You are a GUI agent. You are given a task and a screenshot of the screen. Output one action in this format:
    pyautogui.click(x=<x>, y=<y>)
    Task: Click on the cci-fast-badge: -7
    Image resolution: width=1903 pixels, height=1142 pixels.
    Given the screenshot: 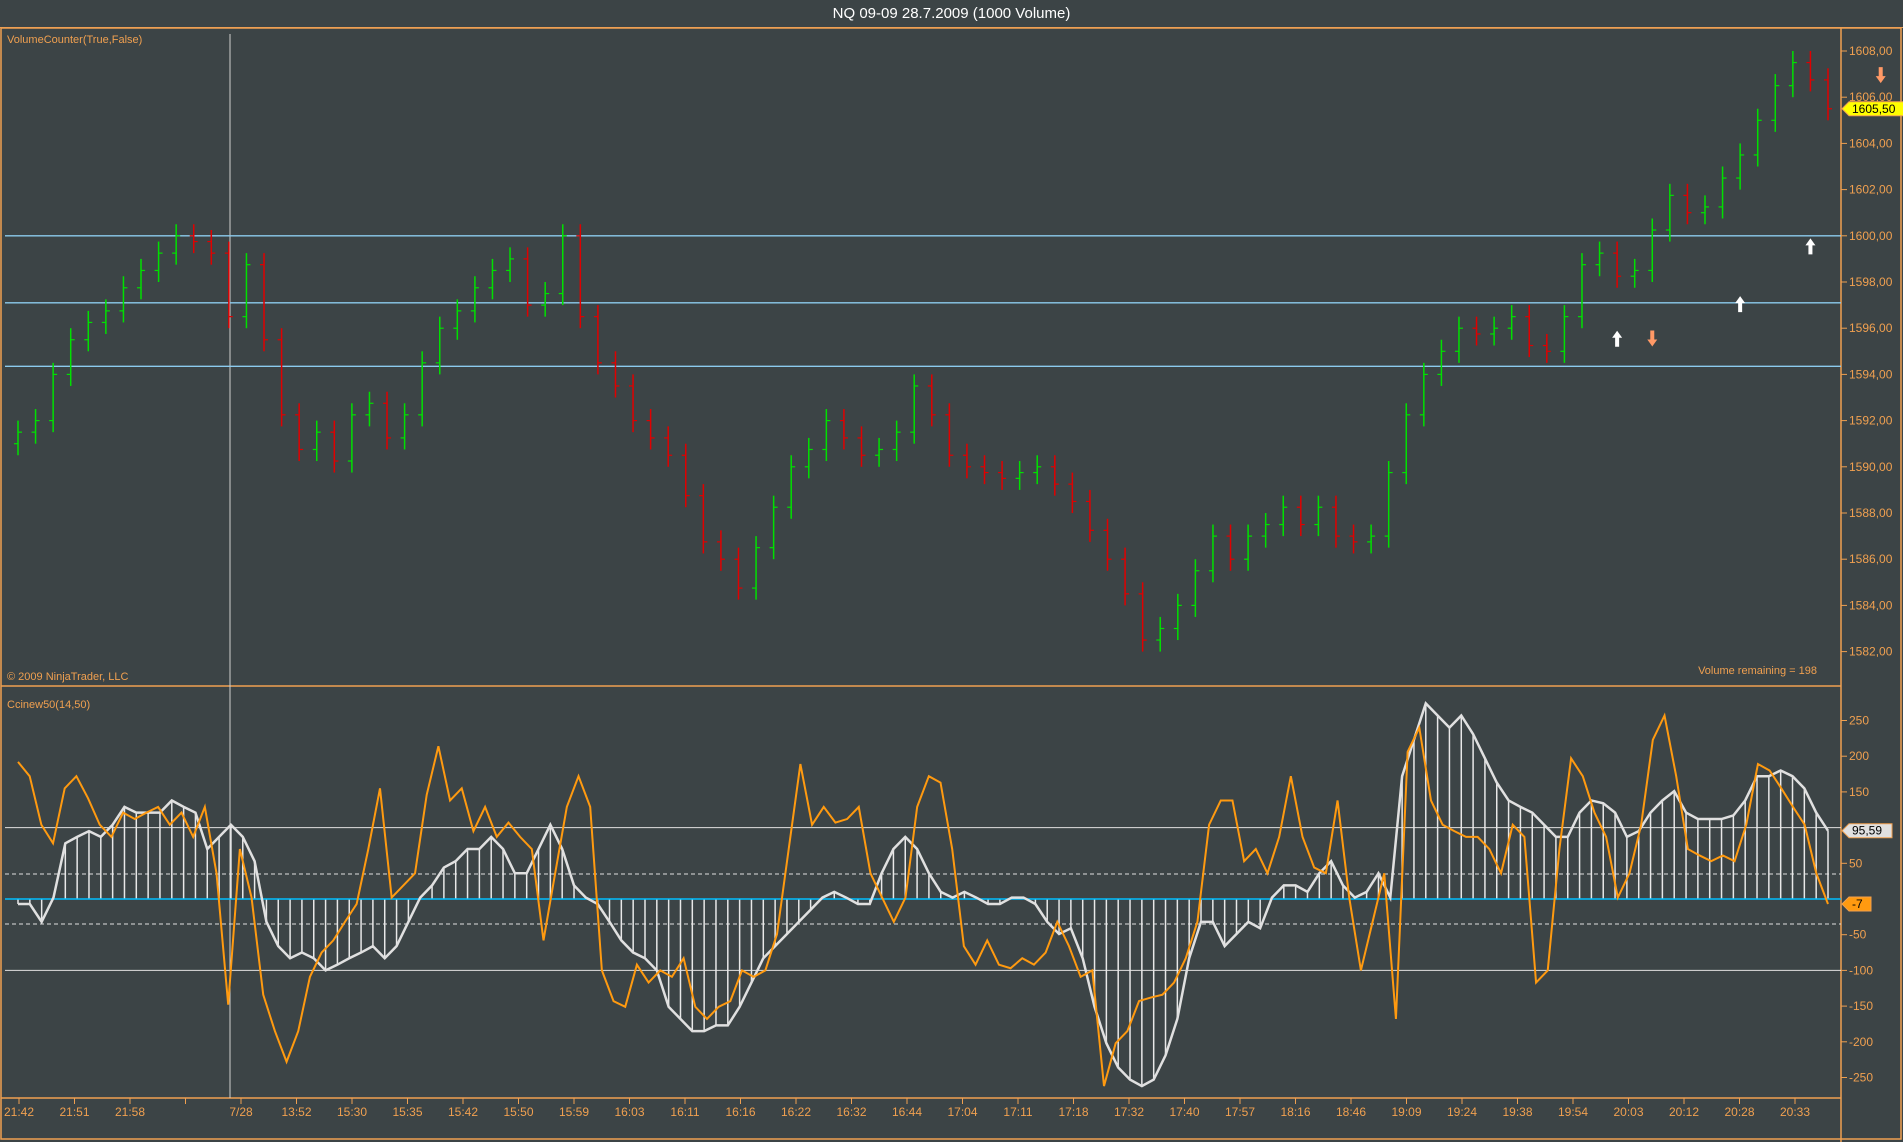 What is the action you would take?
    pyautogui.click(x=1857, y=904)
    